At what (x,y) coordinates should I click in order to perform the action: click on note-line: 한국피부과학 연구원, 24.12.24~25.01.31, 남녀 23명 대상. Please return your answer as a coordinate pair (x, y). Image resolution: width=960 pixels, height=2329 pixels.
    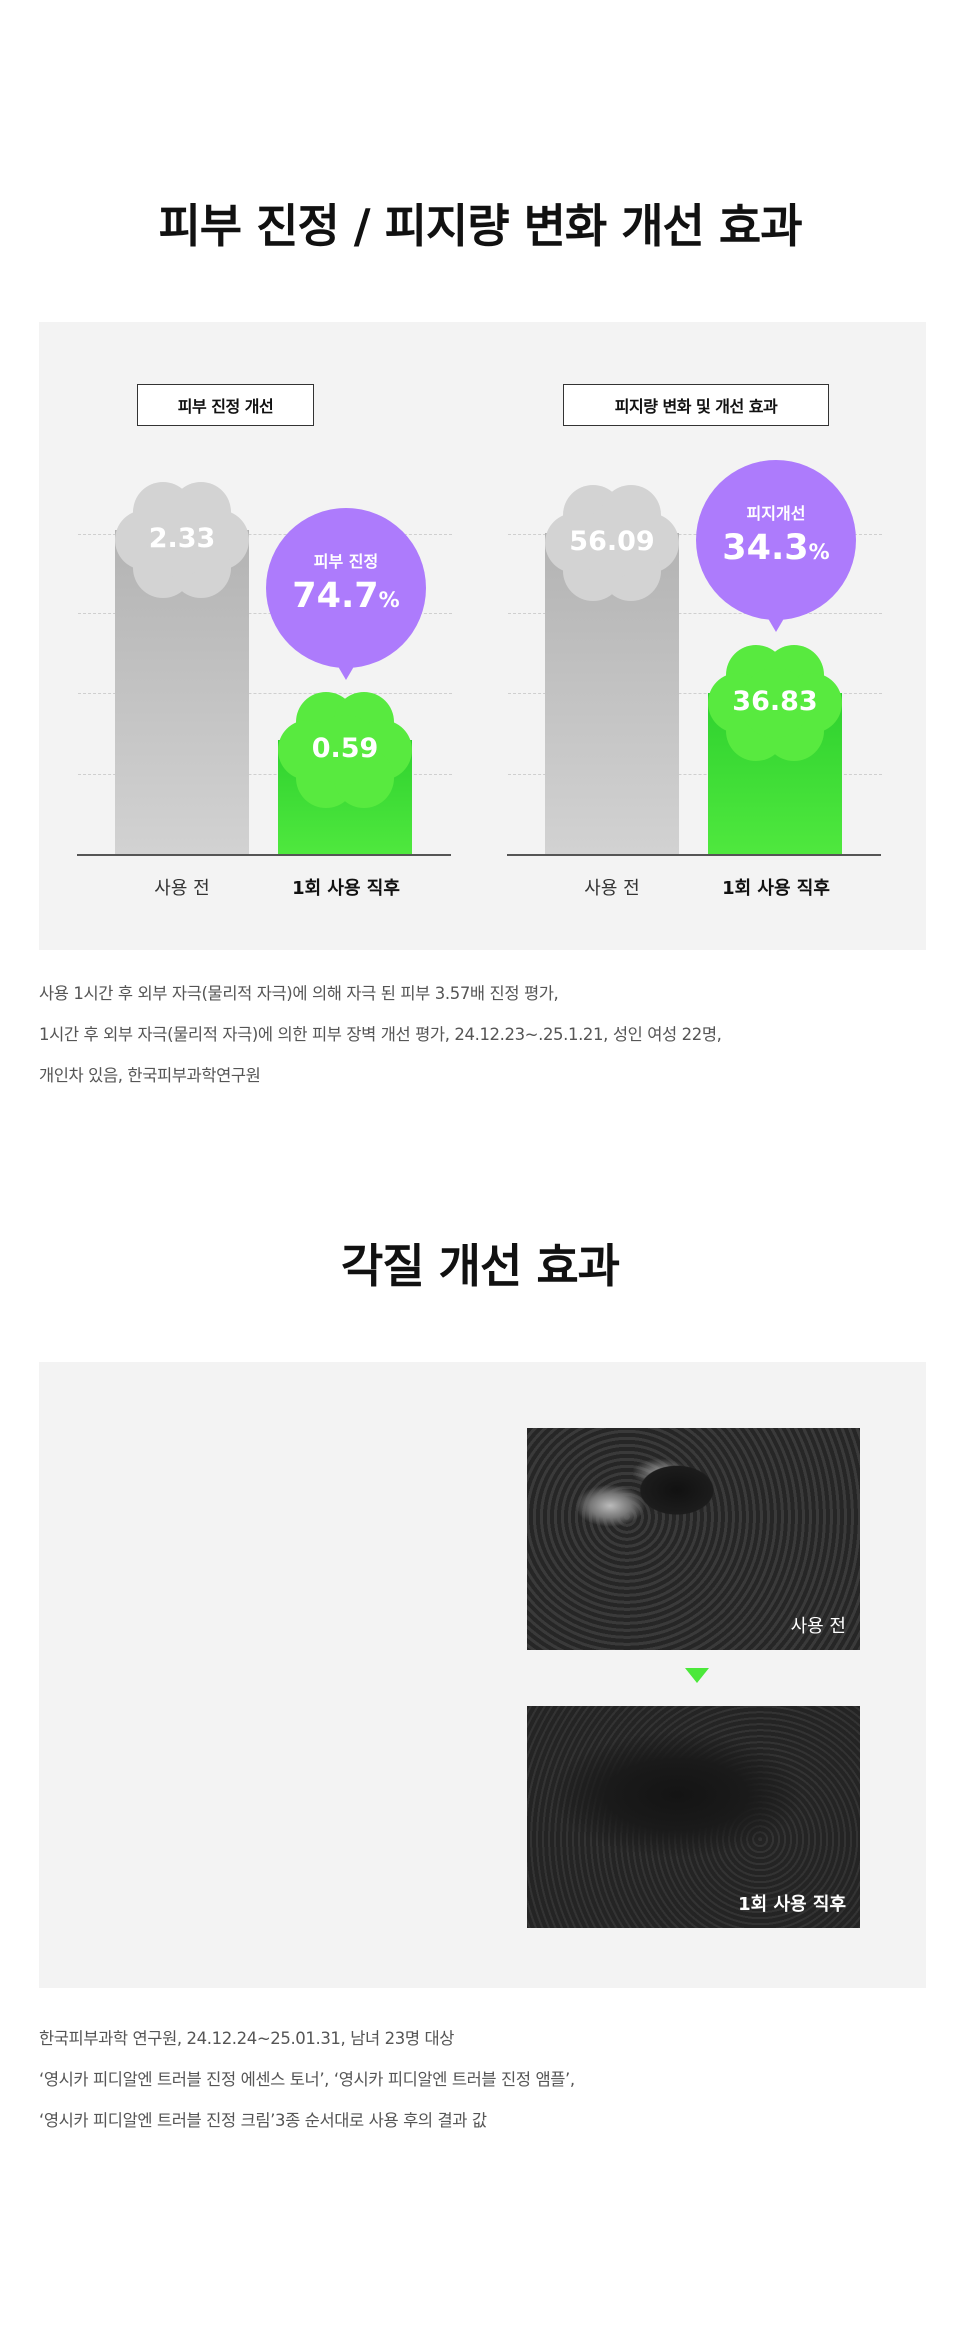
    Looking at the image, I should click on (247, 2038).